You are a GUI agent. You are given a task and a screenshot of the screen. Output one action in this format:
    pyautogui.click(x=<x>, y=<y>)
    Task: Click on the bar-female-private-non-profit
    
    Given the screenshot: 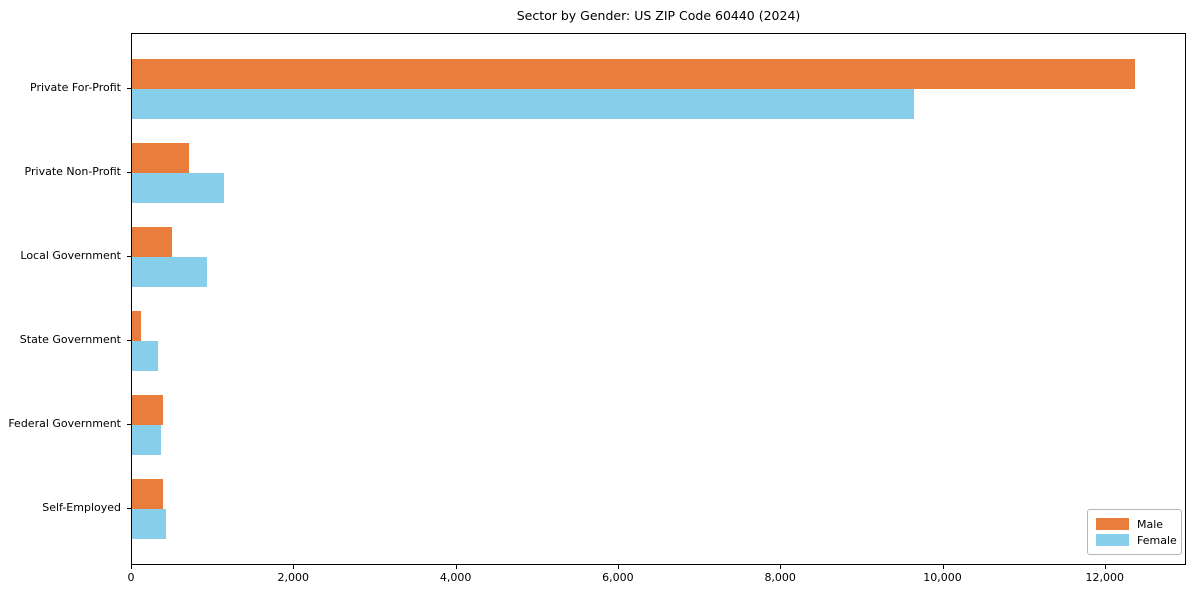 What is the action you would take?
    pyautogui.click(x=178, y=188)
    